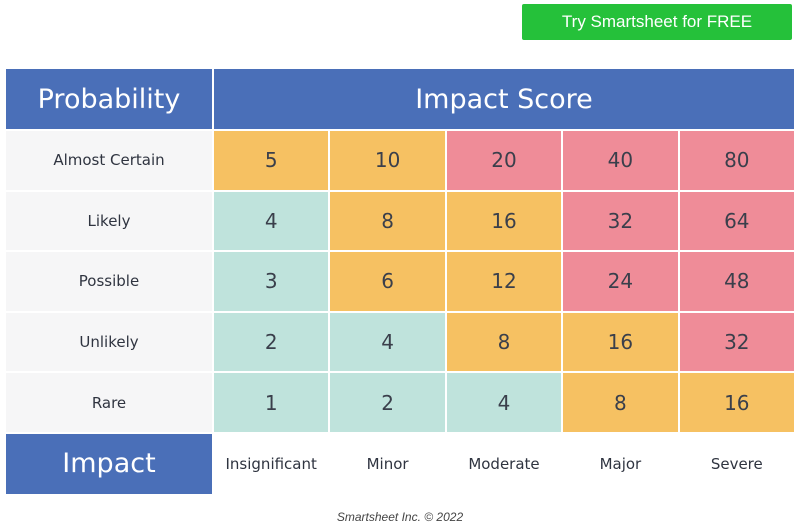 The image size is (800, 528). I want to click on impact-level-label: Moderate, so click(504, 463).